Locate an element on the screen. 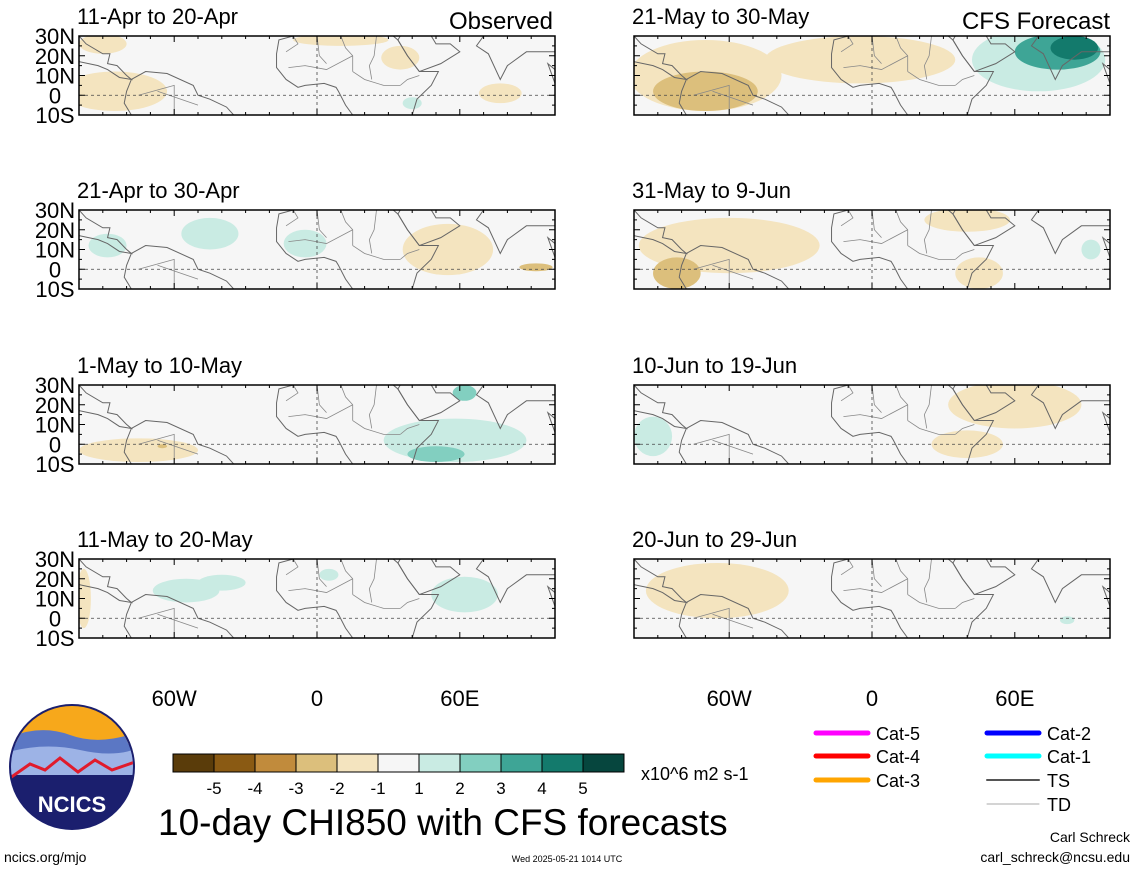 This screenshot has width=1135, height=872. map-panel: 10-Jun to 19-Jun is located at coordinates (871, 408).